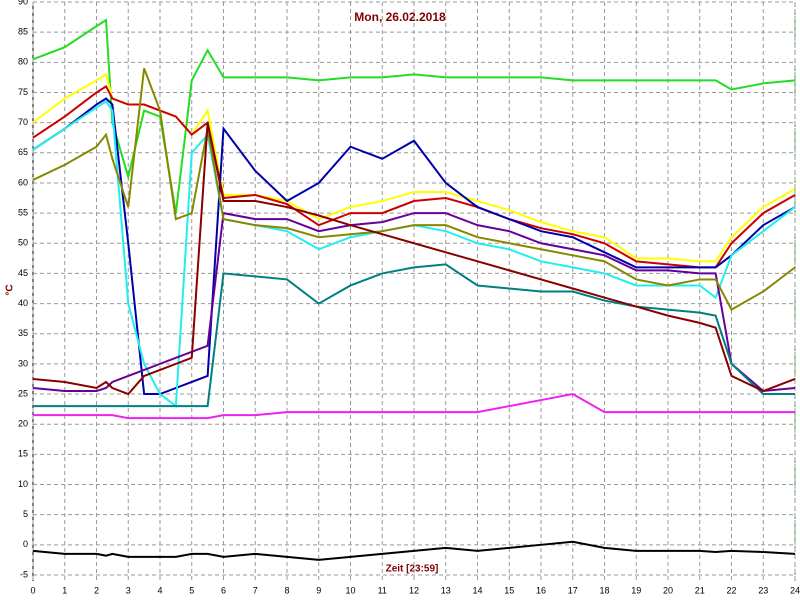 The height and width of the screenshot is (605, 800). I want to click on x-tick-label: 4, so click(159, 590).